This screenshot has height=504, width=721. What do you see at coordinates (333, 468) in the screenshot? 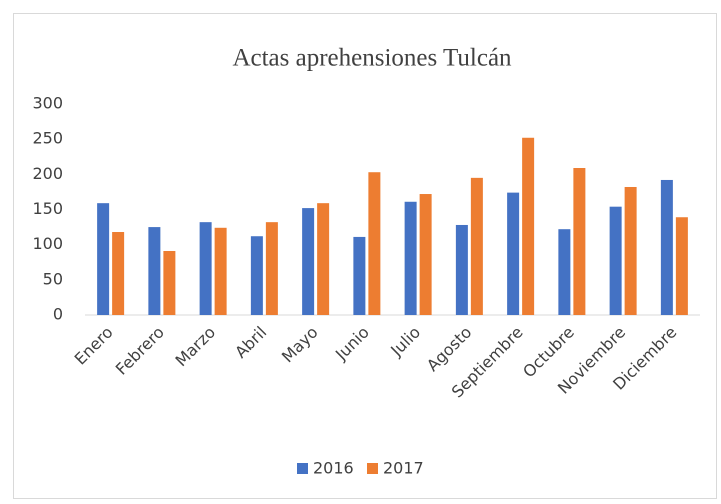
I see `legend-label: 2016` at bounding box center [333, 468].